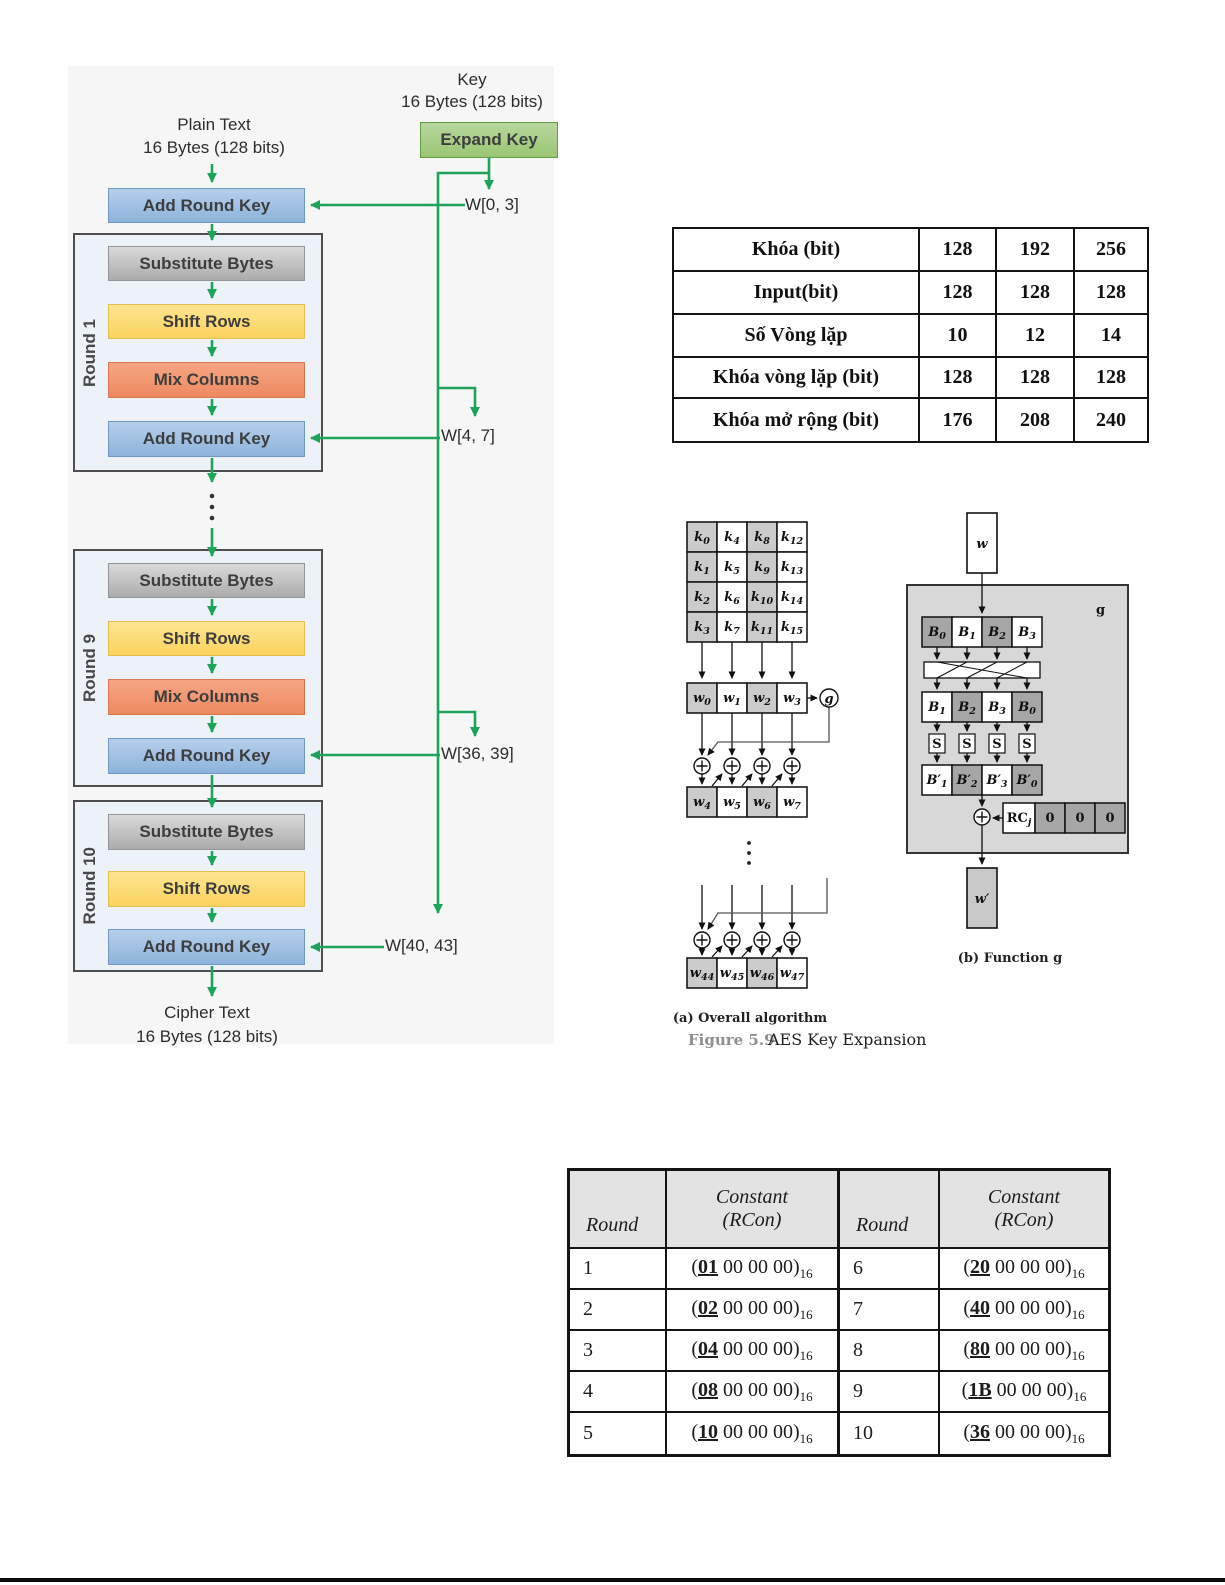 This screenshot has height=1585, width=1225. What do you see at coordinates (206, 580) in the screenshot?
I see `round9-substitute-bytes: Substitute Bytes` at bounding box center [206, 580].